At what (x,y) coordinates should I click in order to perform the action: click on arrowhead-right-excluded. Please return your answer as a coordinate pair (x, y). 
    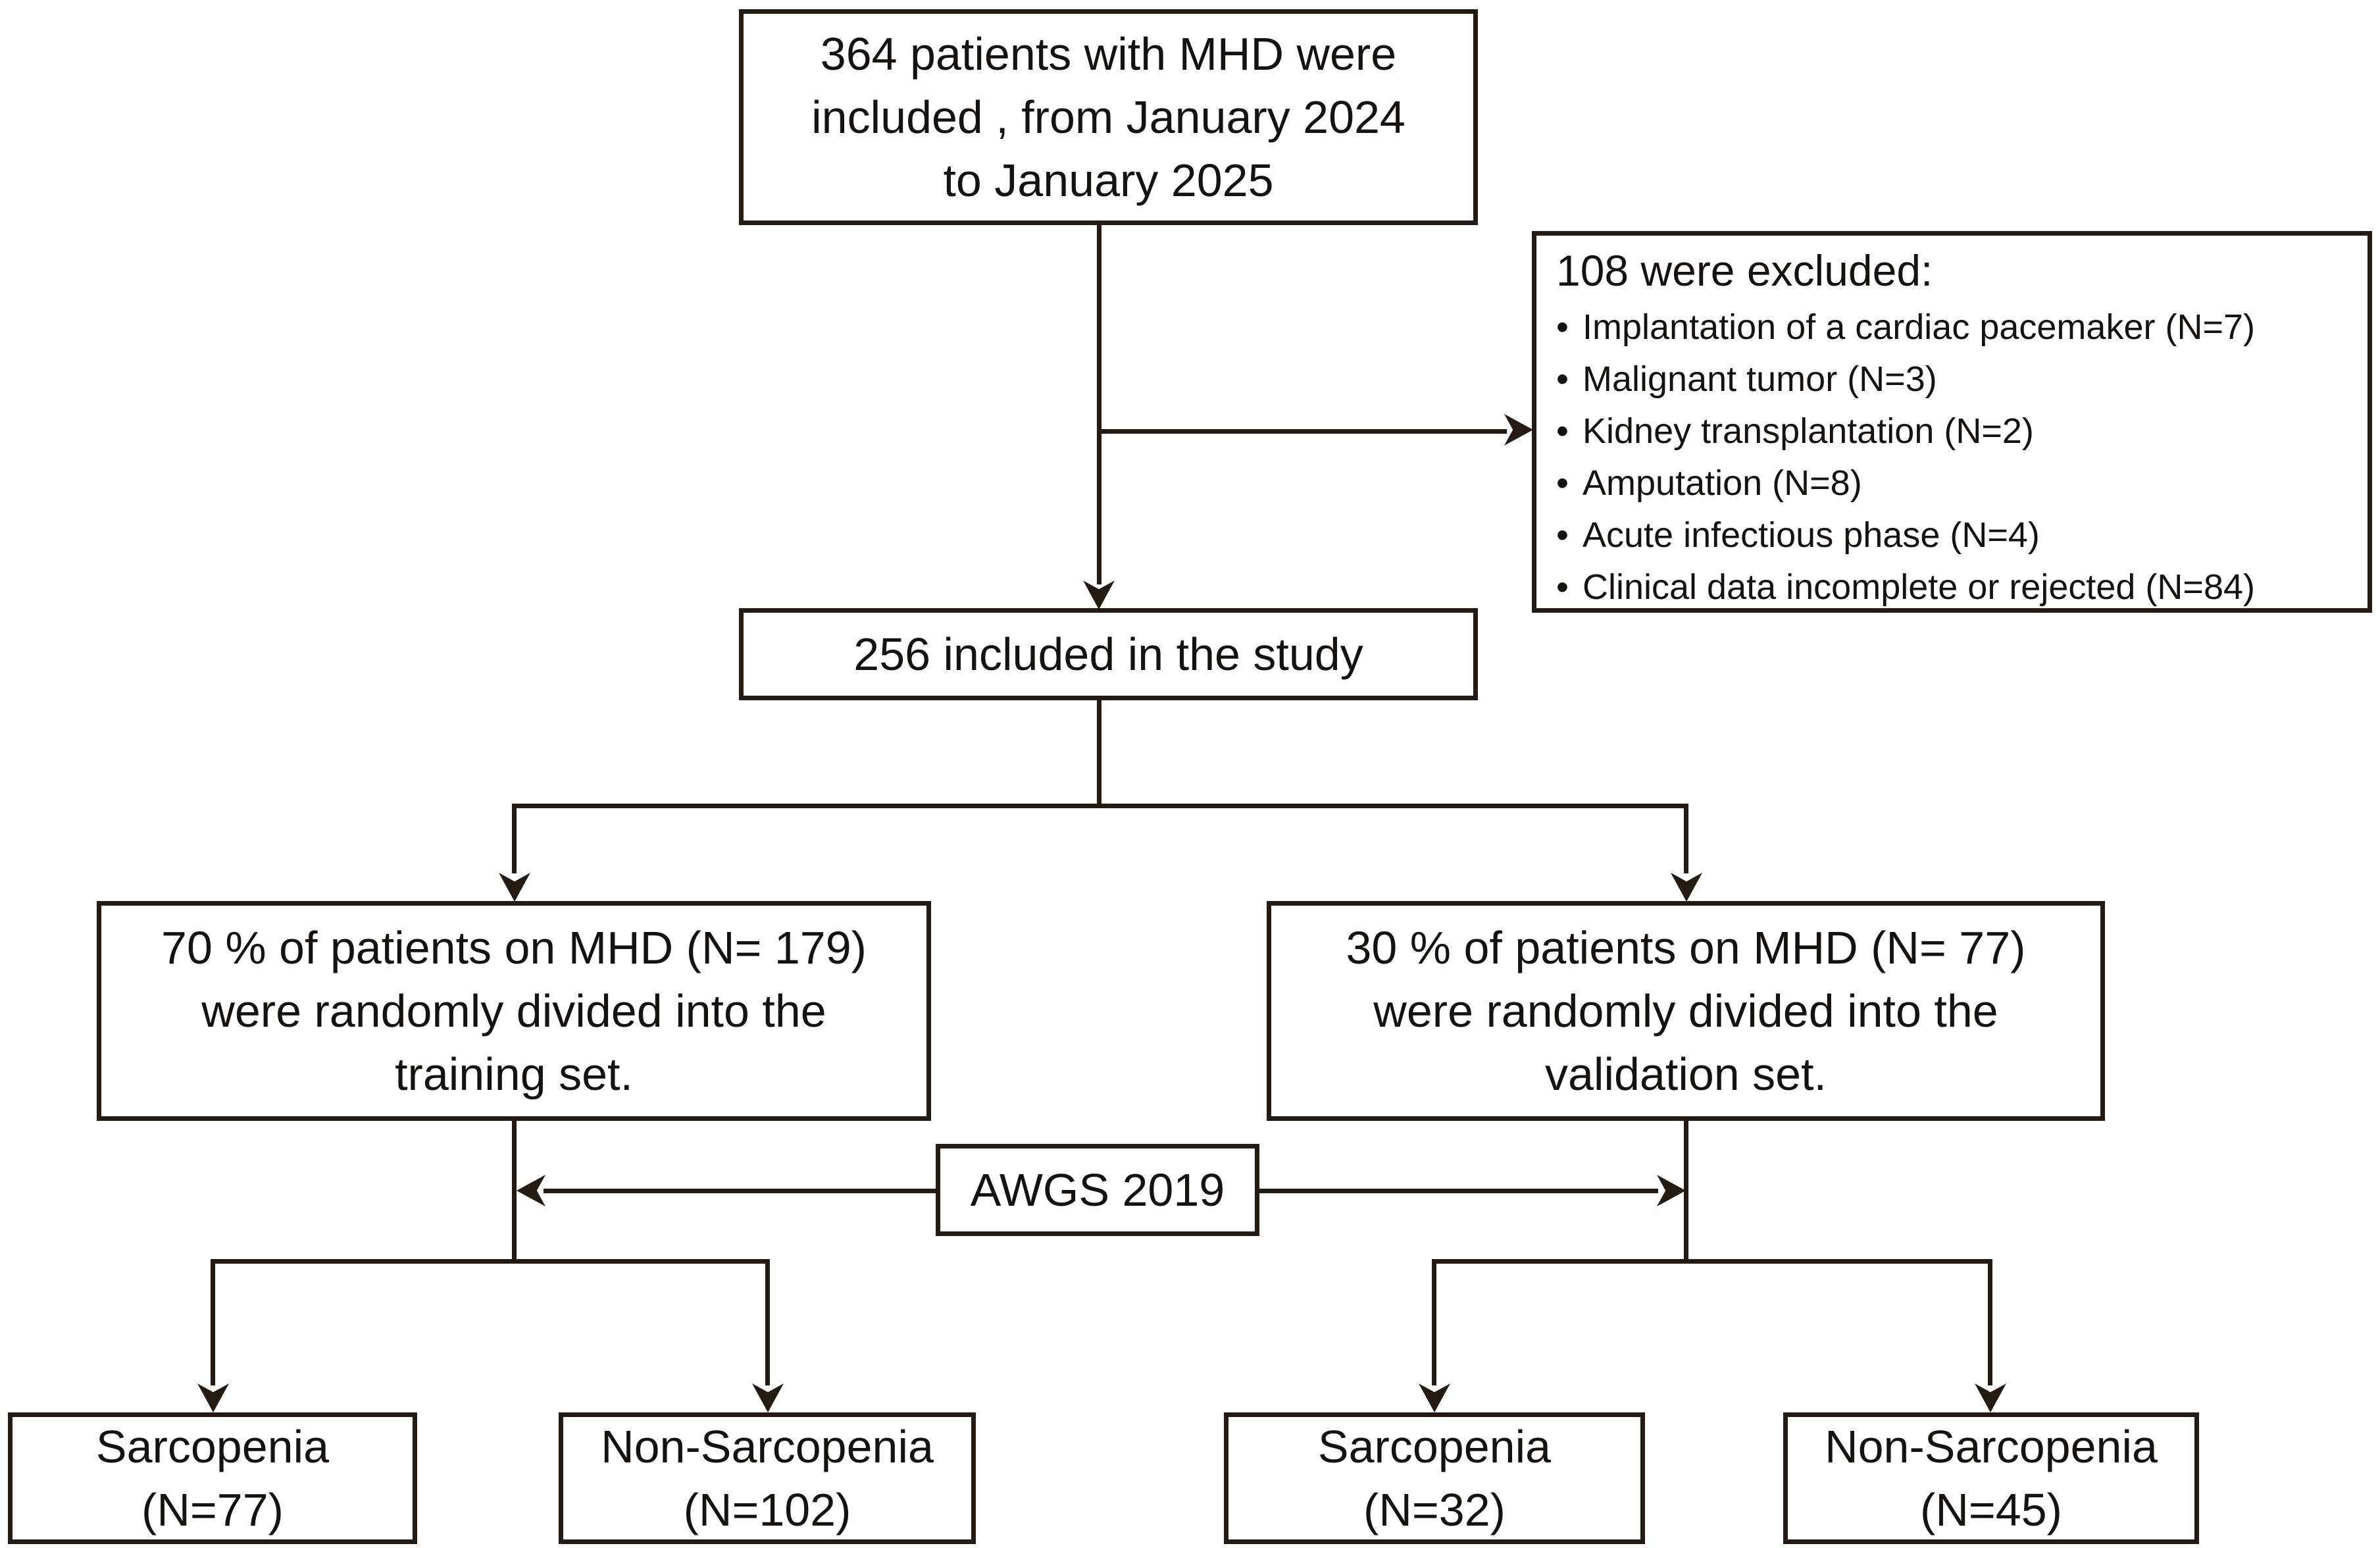
    Looking at the image, I should click on (1518, 430).